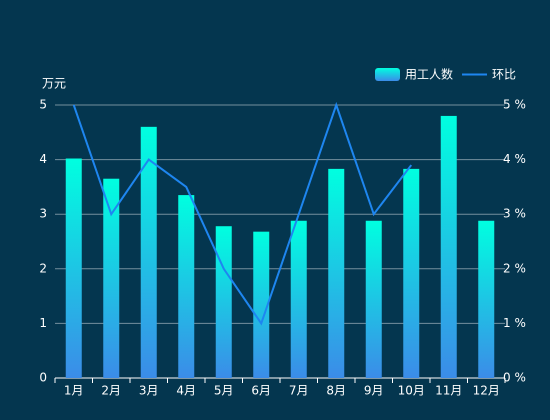 The image size is (550, 420). Describe the element at coordinates (54, 84) in the screenshot. I see `y-axis-label: 万元` at that location.